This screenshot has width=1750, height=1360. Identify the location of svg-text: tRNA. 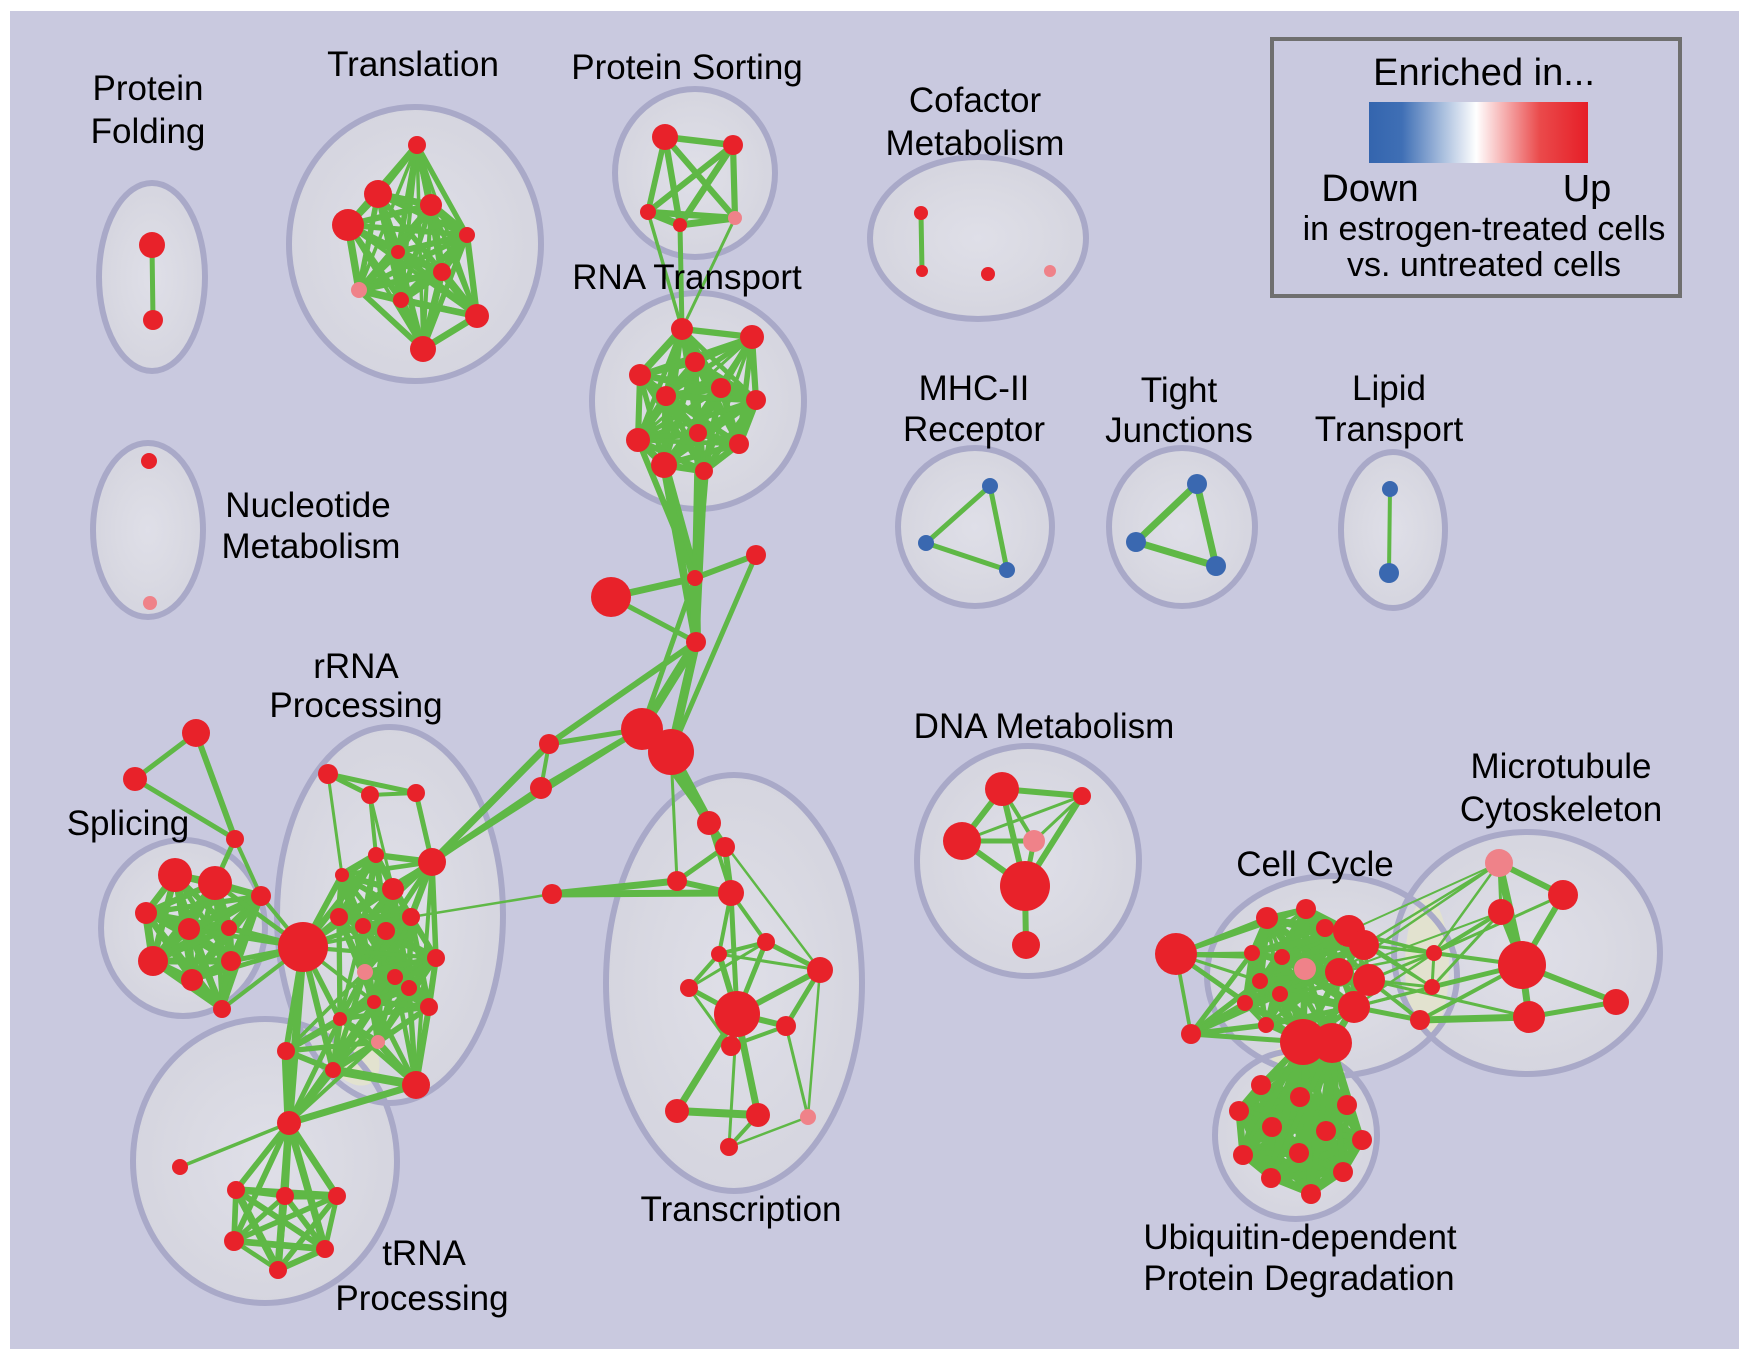
(424, 1253).